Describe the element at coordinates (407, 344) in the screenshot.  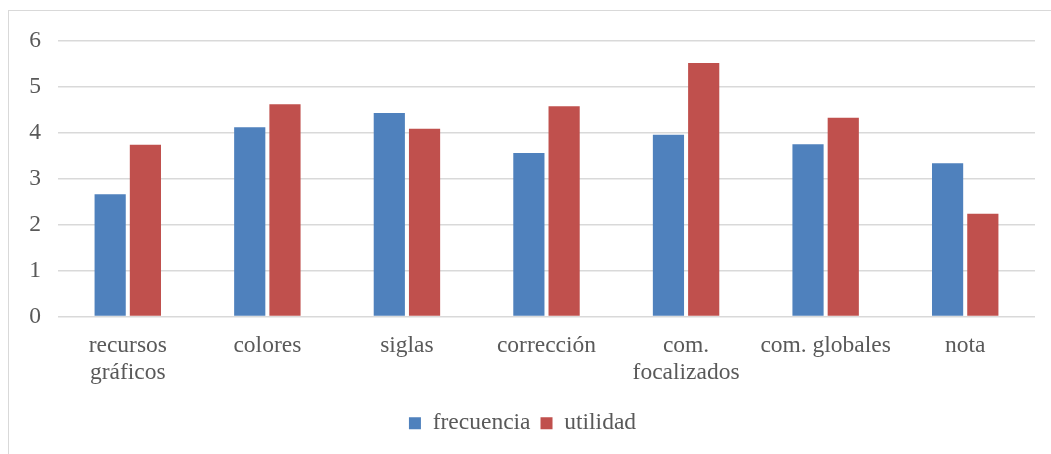
I see `x-tick-label: siglas` at that location.